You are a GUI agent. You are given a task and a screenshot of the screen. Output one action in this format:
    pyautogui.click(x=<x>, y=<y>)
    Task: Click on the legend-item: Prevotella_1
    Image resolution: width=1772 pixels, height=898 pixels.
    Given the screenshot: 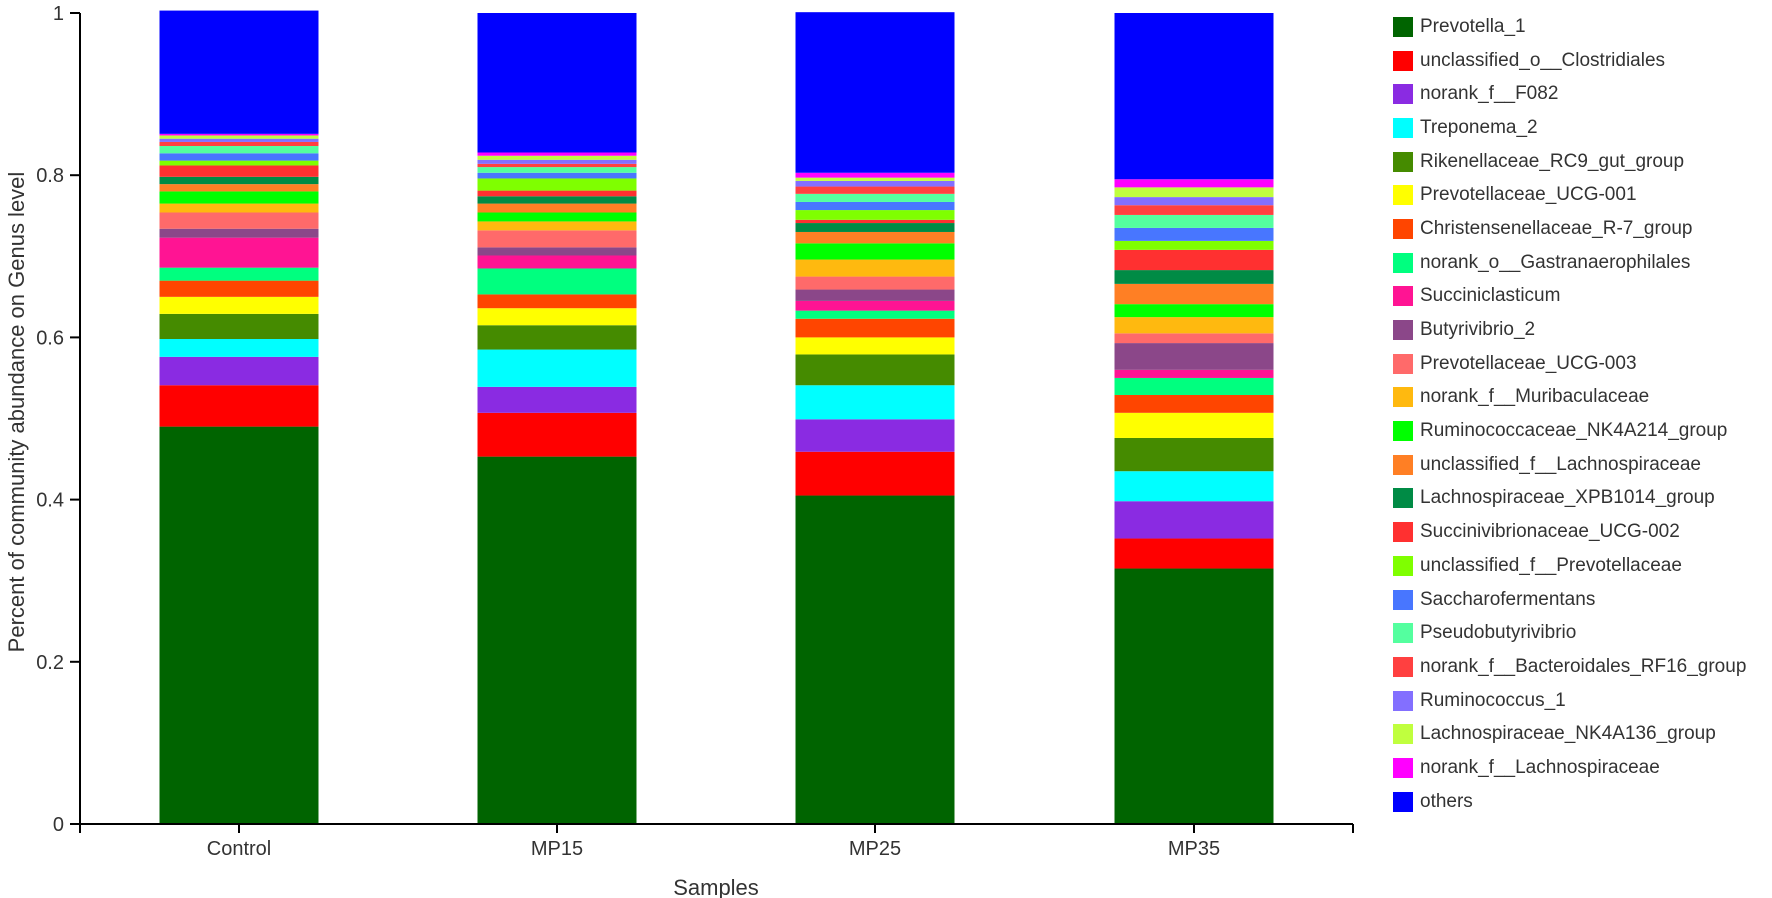 What is the action you would take?
    pyautogui.click(x=1569, y=27)
    